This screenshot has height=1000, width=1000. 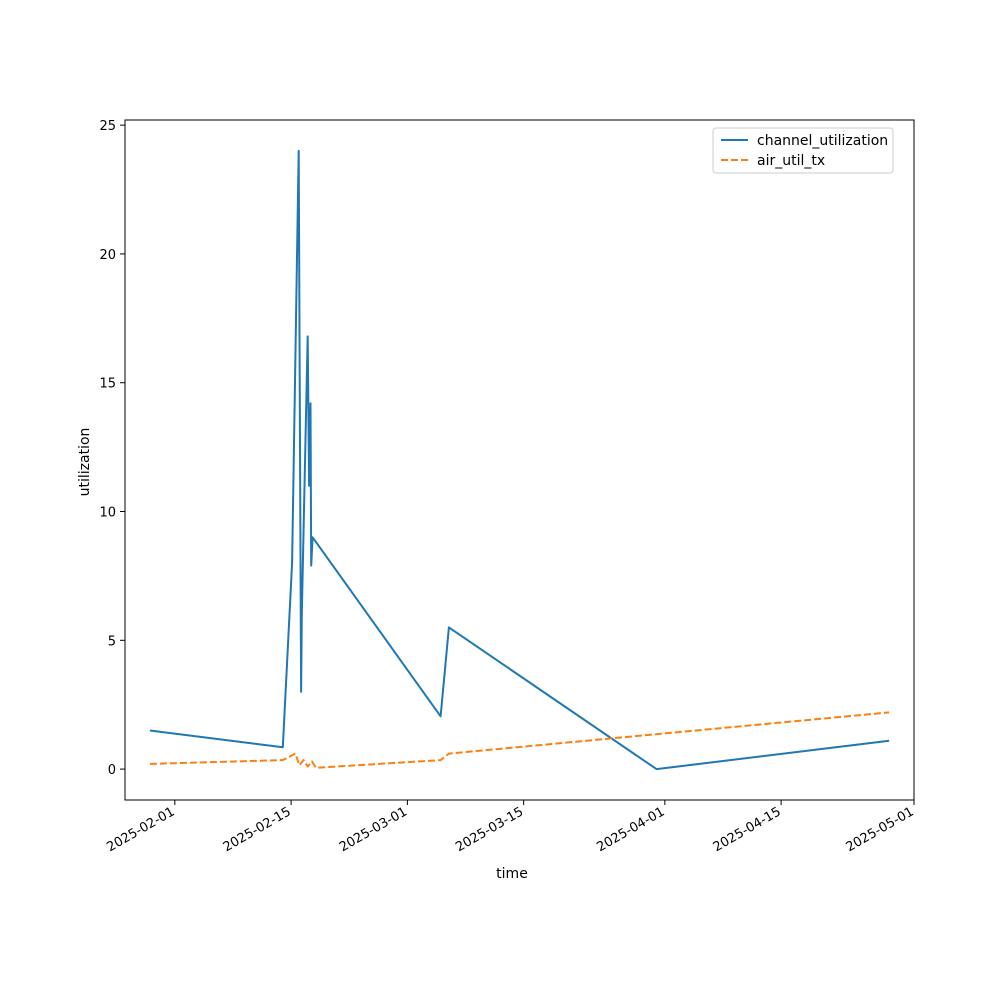 I want to click on y-tick-label: 5, so click(x=112, y=641).